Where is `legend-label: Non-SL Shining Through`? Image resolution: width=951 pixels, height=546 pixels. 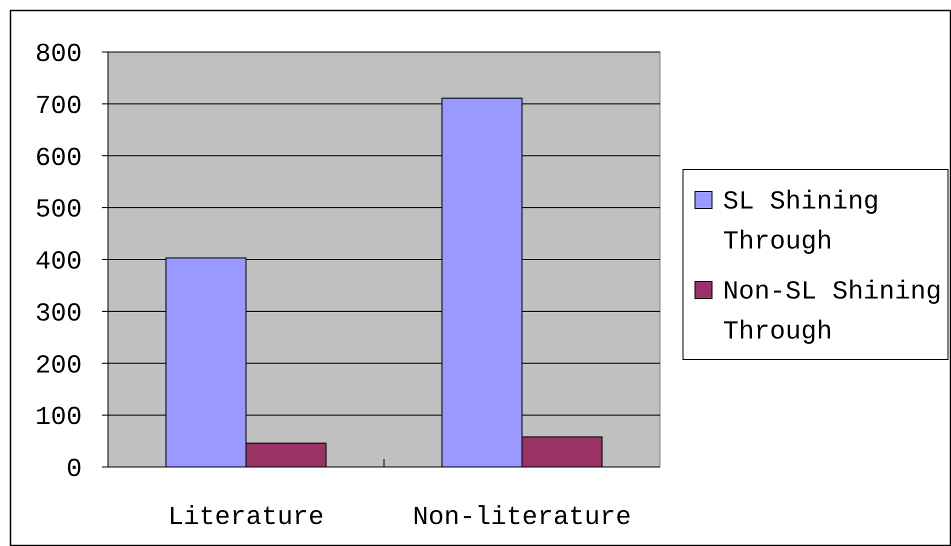
legend-label: Non-SL Shining Through is located at coordinates (832, 311).